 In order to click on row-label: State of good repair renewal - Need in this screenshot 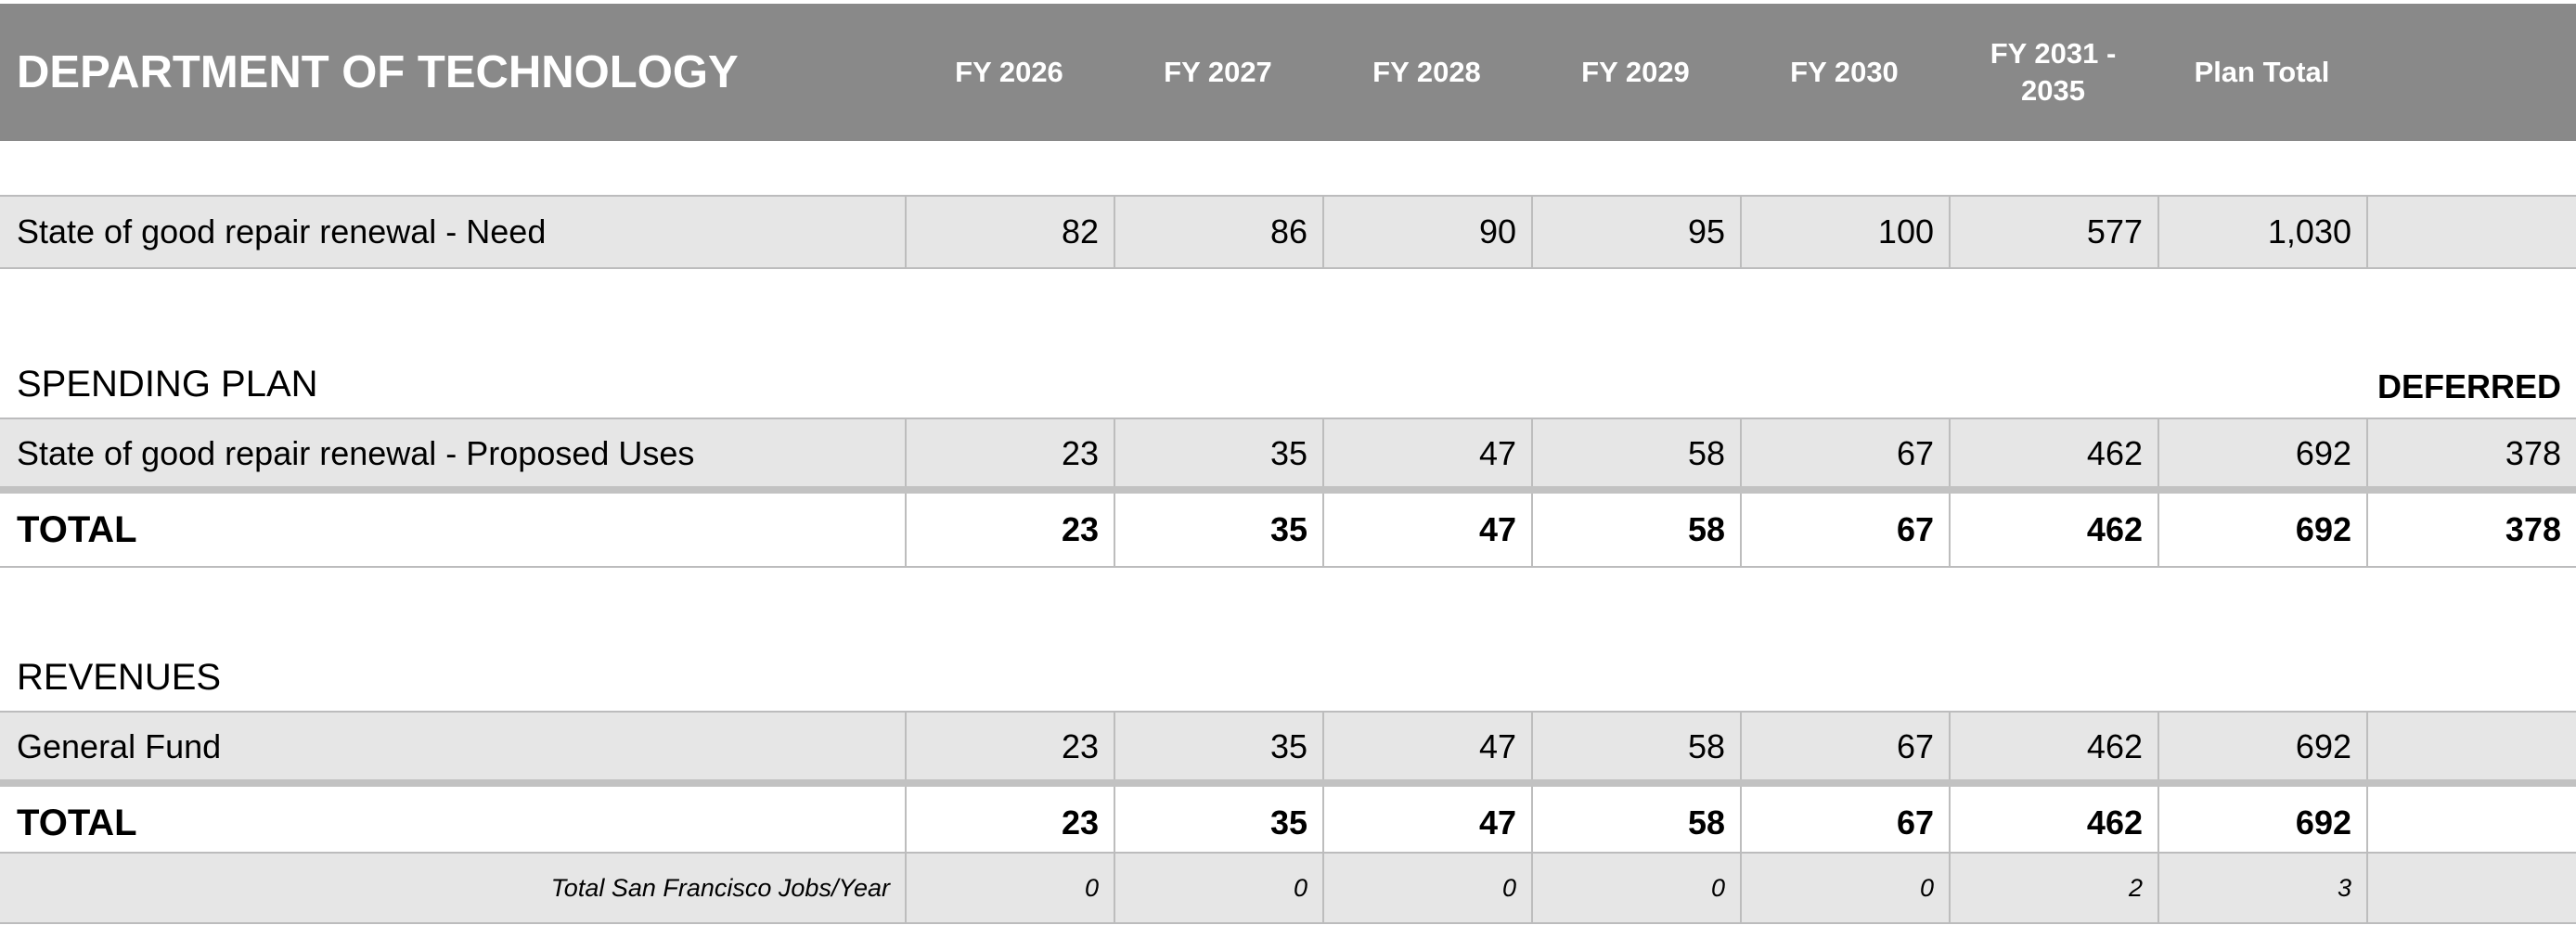, I will do `click(282, 231)`.